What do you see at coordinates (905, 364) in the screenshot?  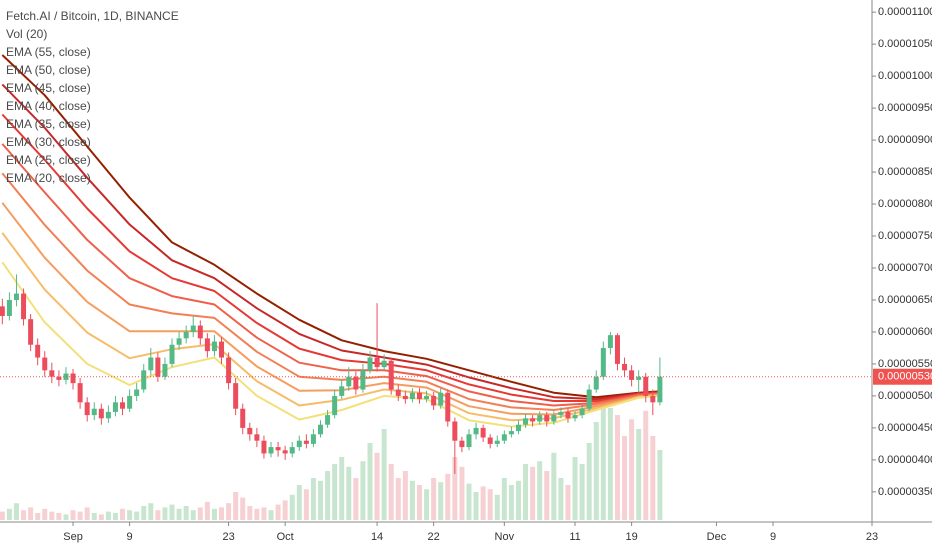 I see `y-tick-label: 0.00000550` at bounding box center [905, 364].